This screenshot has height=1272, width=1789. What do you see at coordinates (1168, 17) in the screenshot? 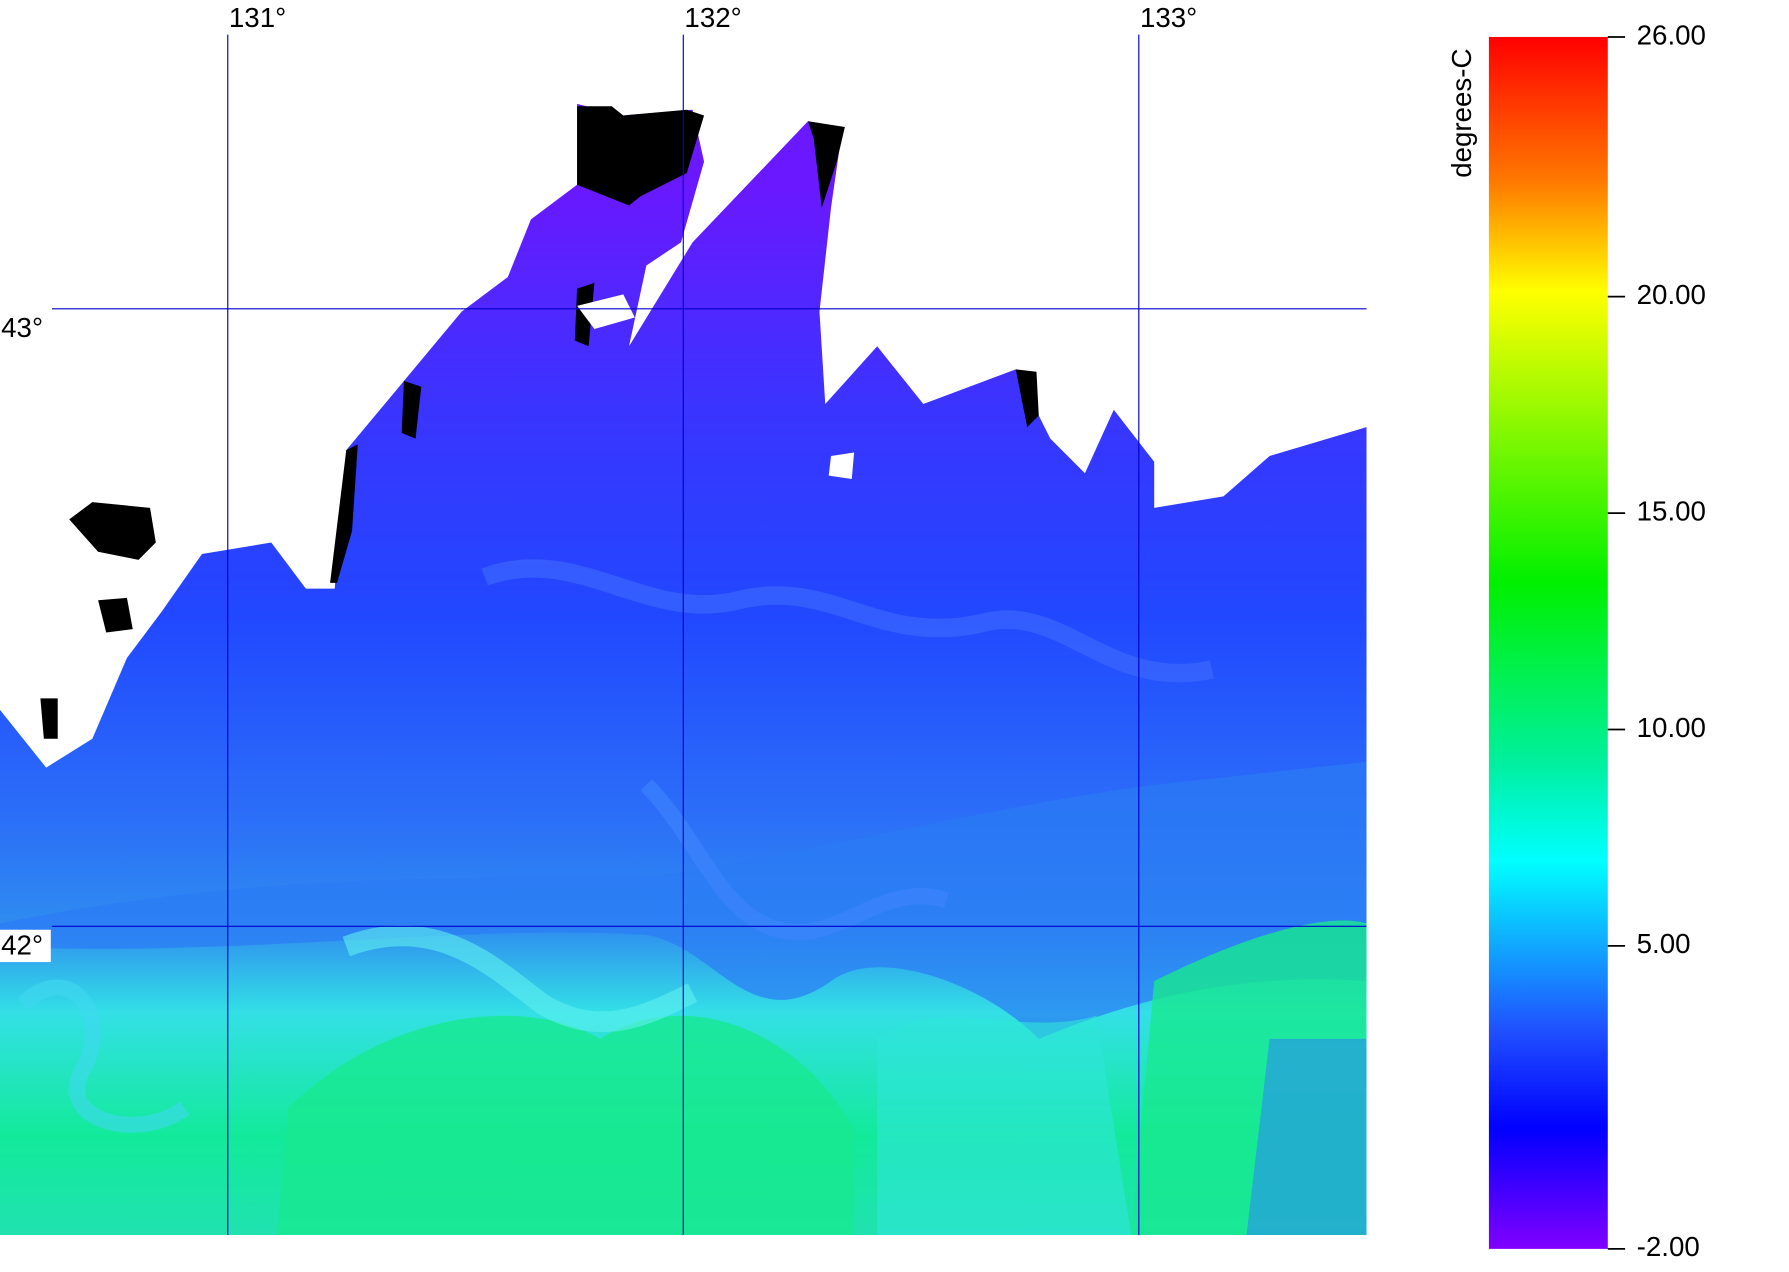
I see `longitude-label: 133°` at bounding box center [1168, 17].